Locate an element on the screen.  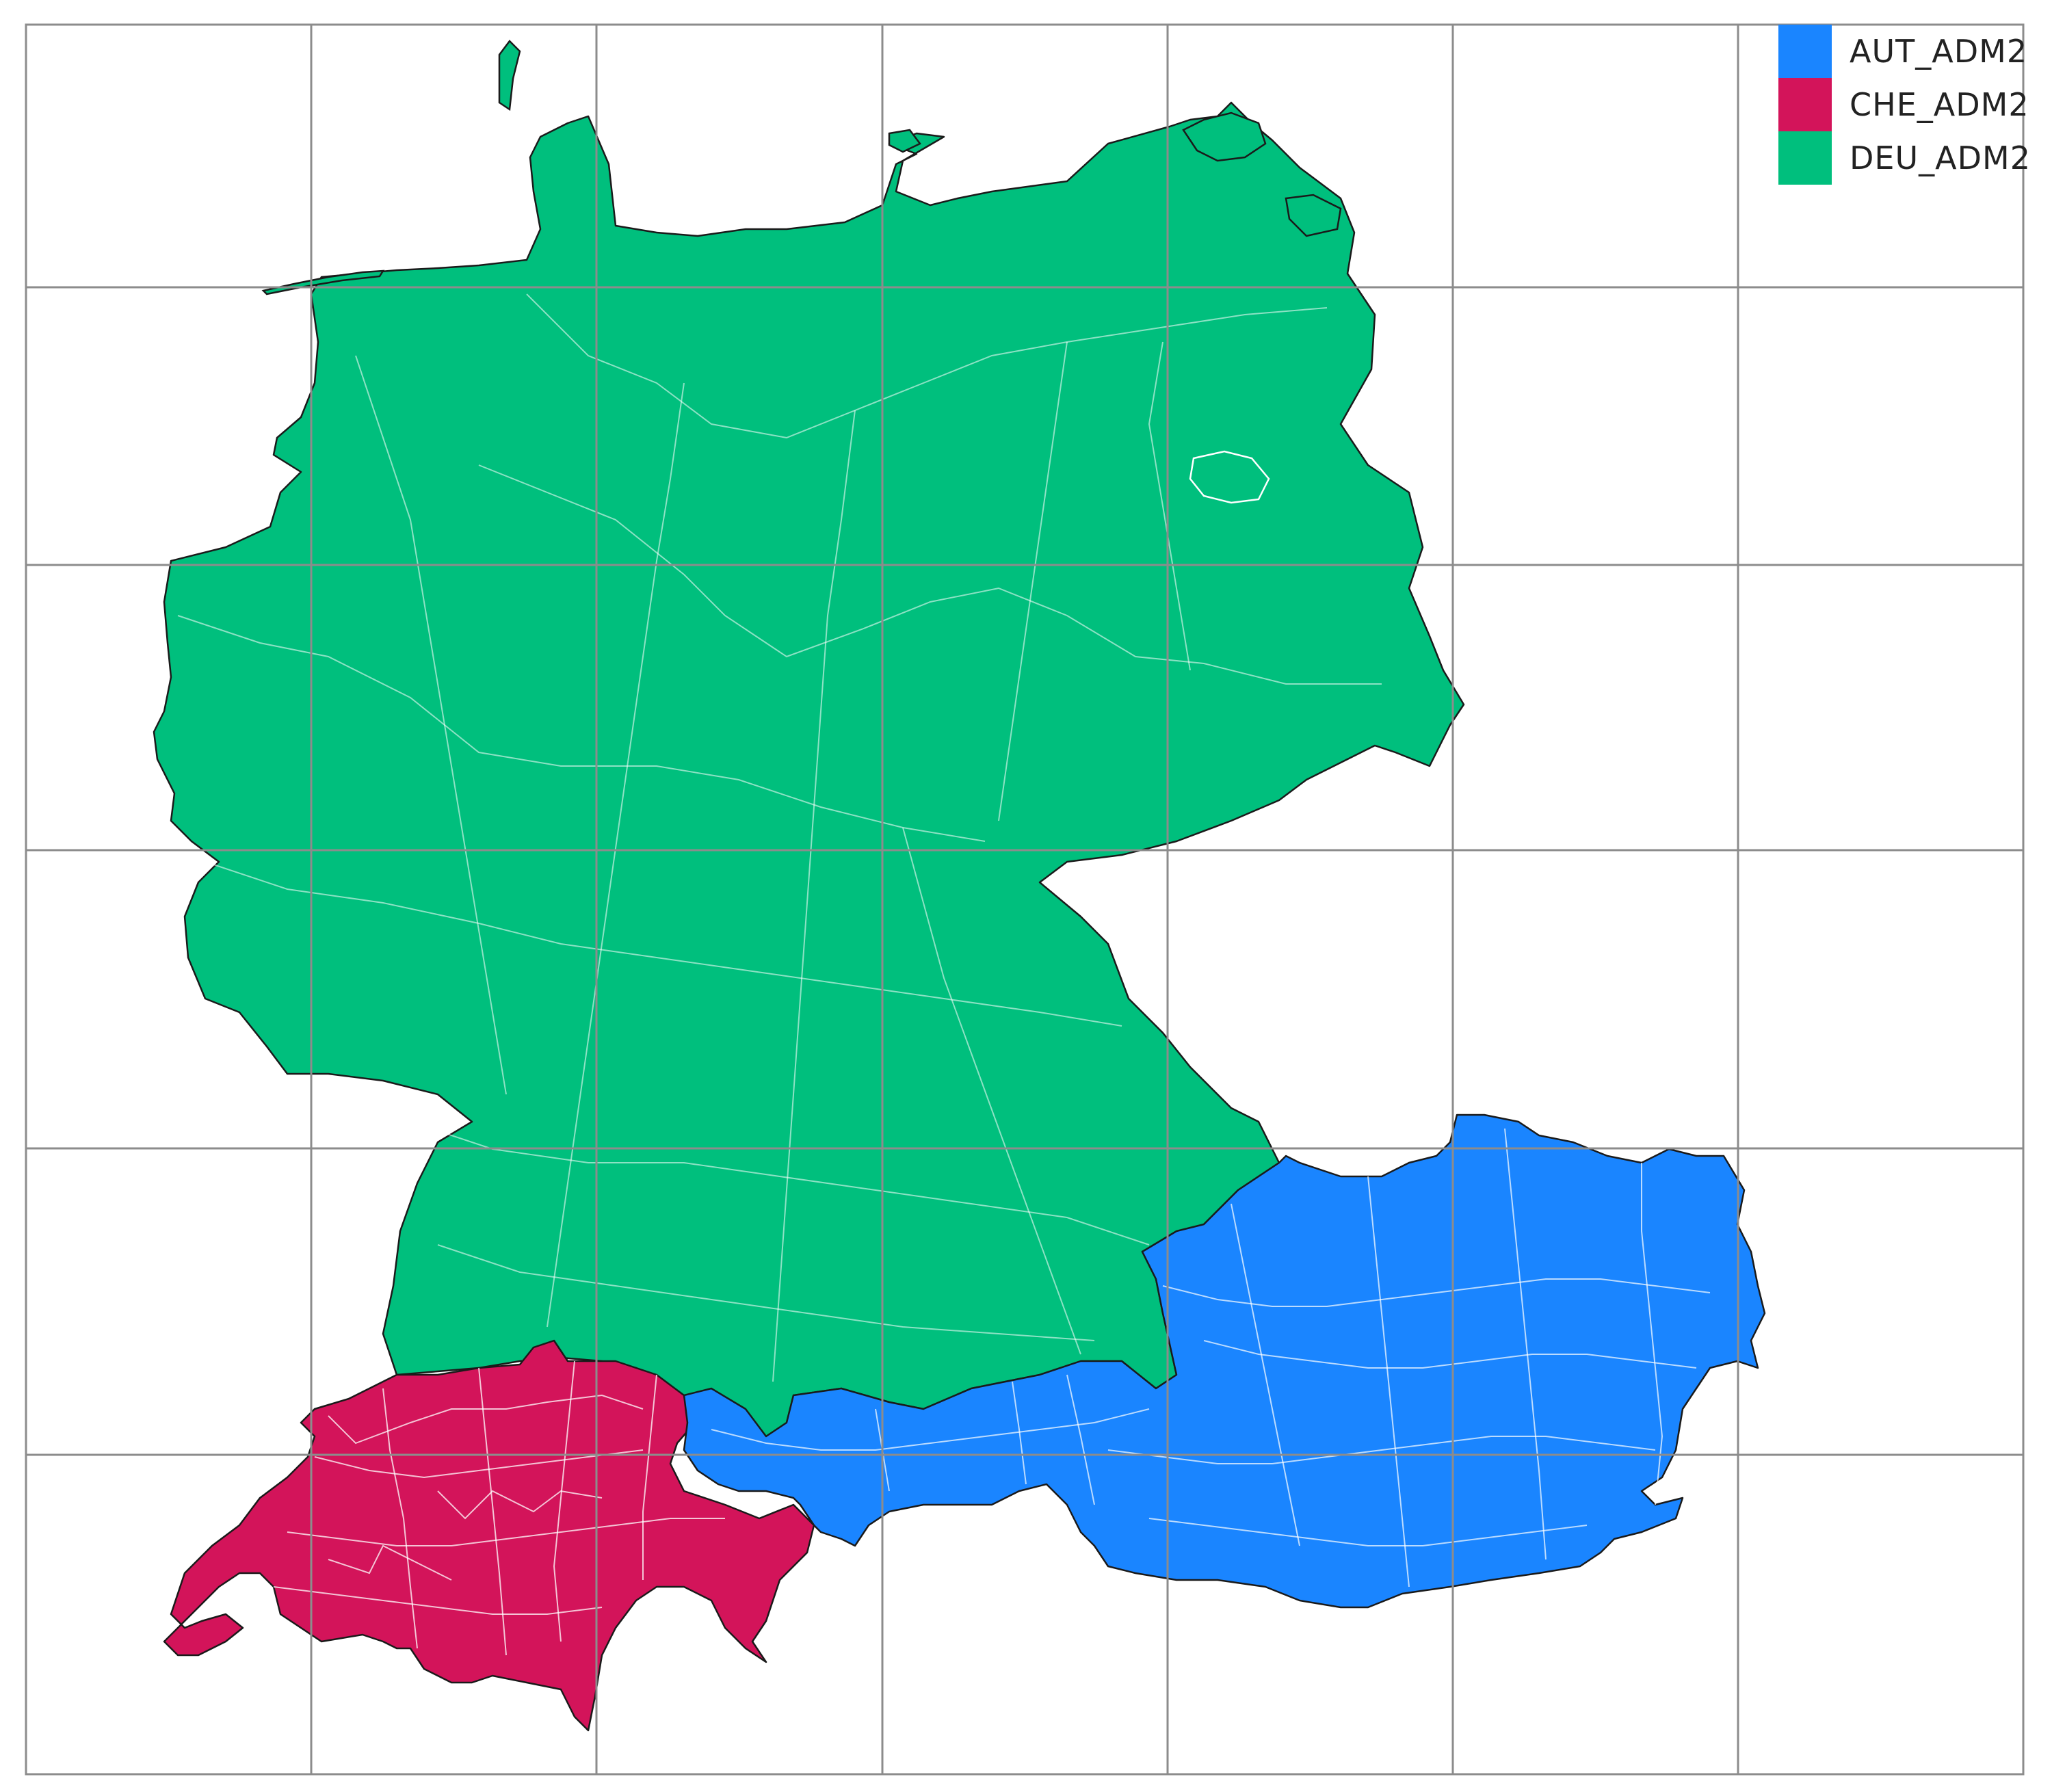
legend: AUT_ADM2 CHE_ADM2 DEU_ADM2 is located at coordinates (1905, 105).